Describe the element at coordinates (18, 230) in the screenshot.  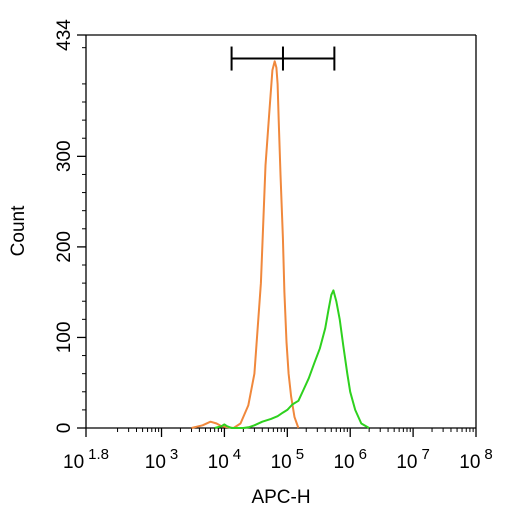
I see `y-axis-label: Count` at that location.